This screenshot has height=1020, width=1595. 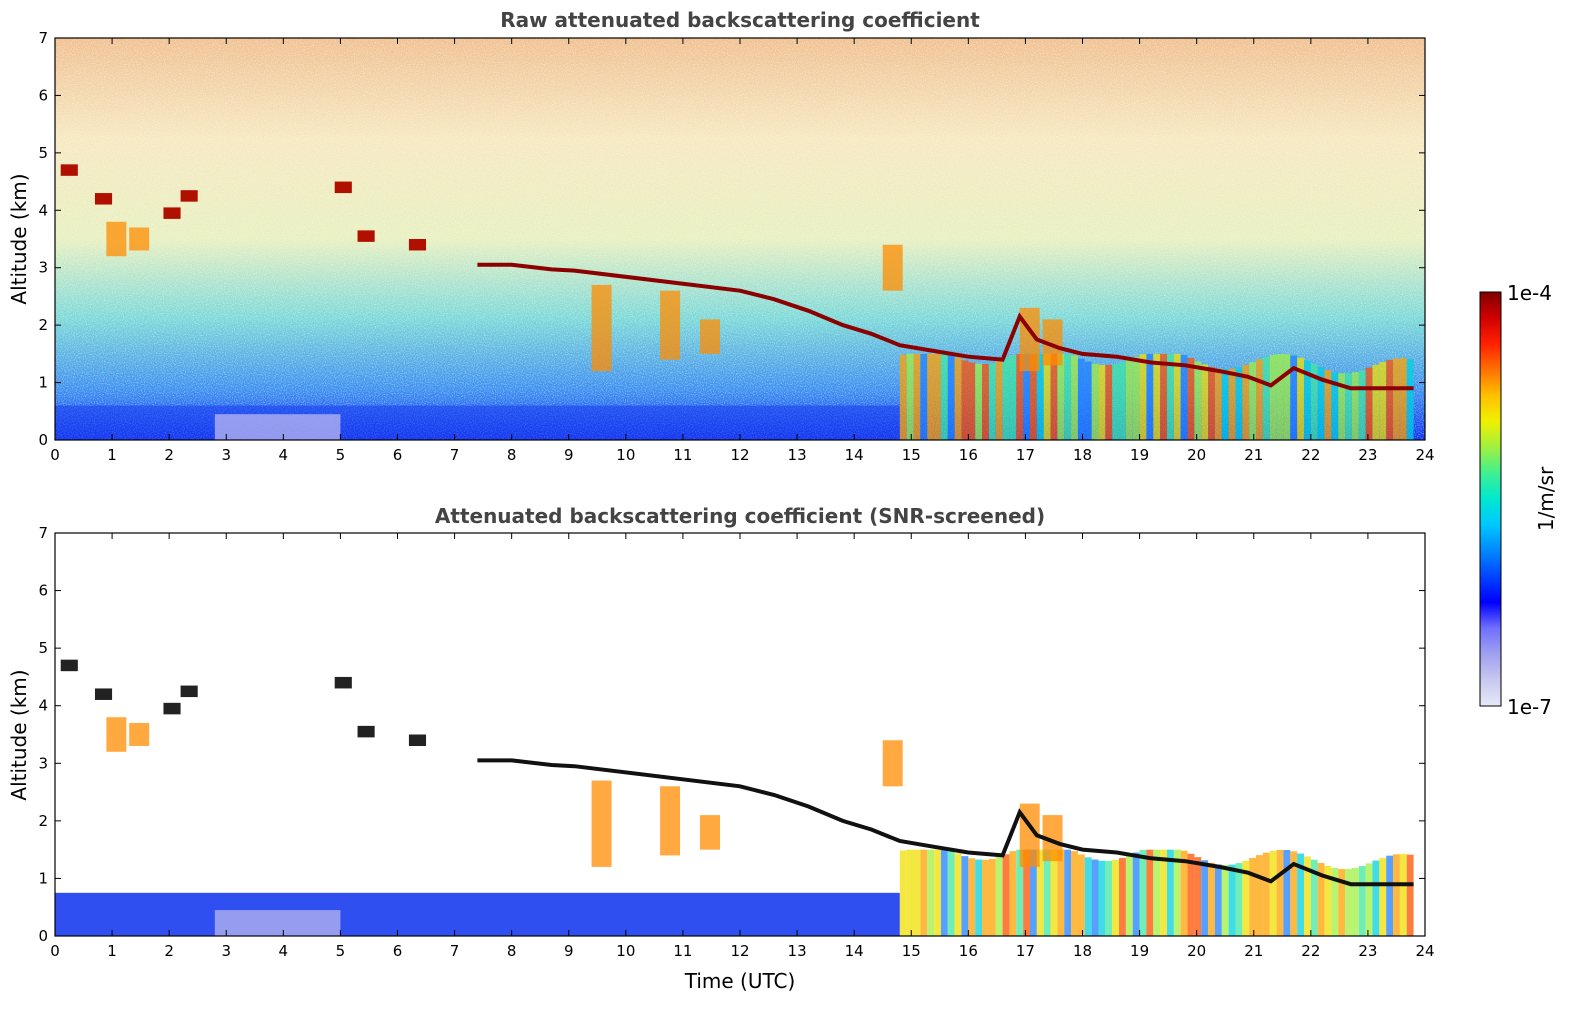 What do you see at coordinates (341, 951) in the screenshot?
I see `x-tick-label: 5` at bounding box center [341, 951].